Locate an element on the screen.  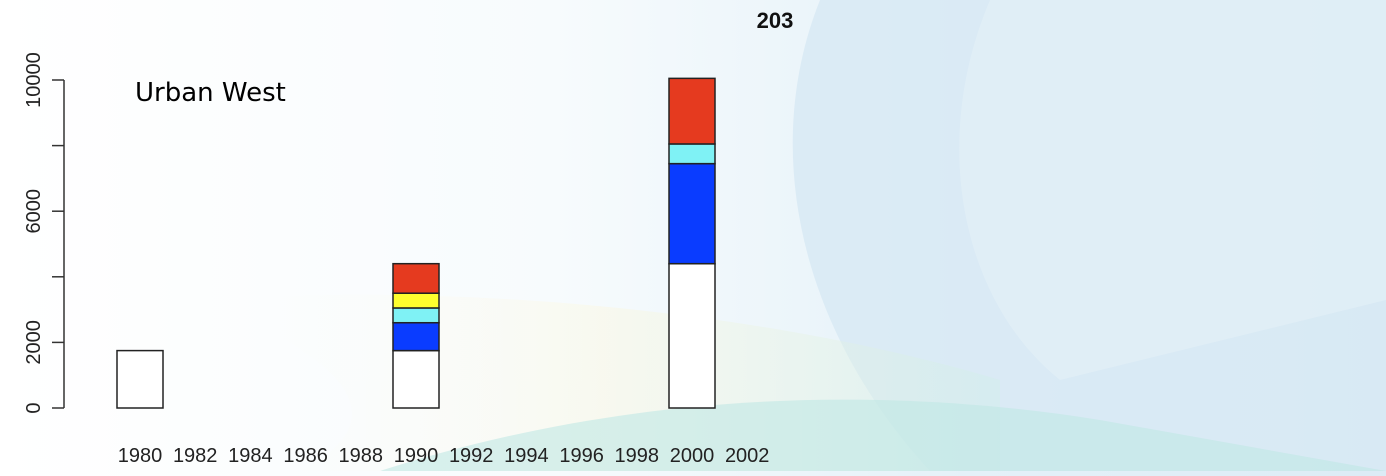
x-tick-label: 1988 is located at coordinates (361, 456).